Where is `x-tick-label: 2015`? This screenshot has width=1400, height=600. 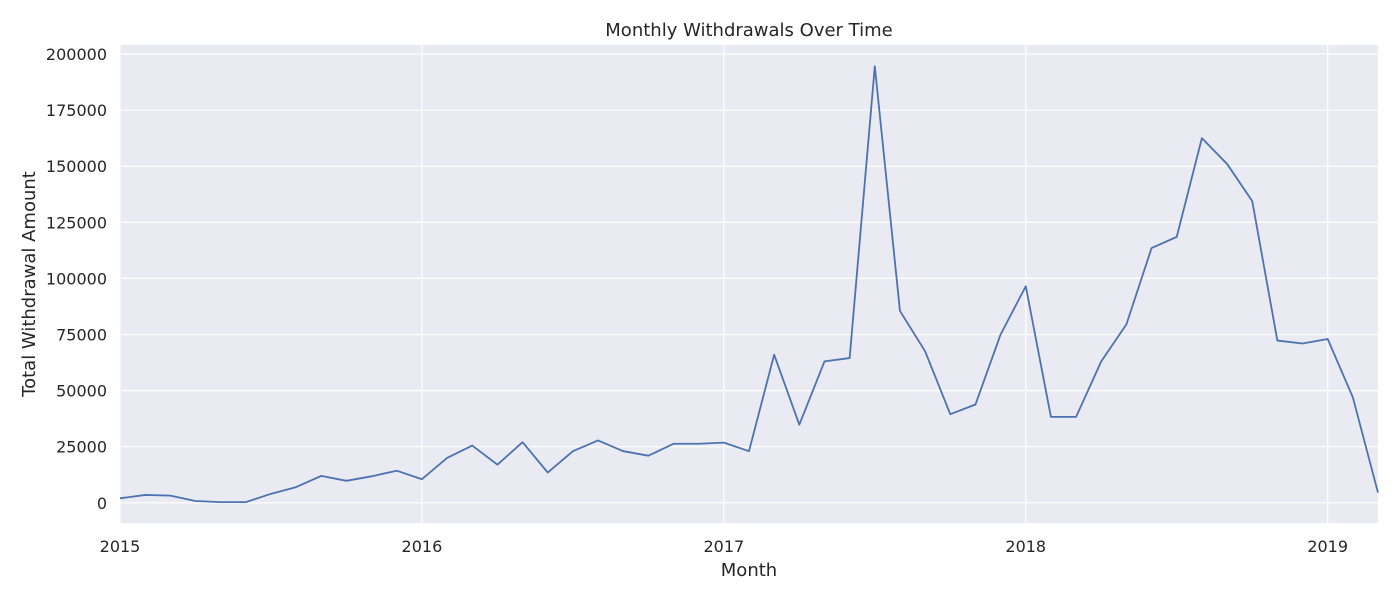 x-tick-label: 2015 is located at coordinates (120, 546).